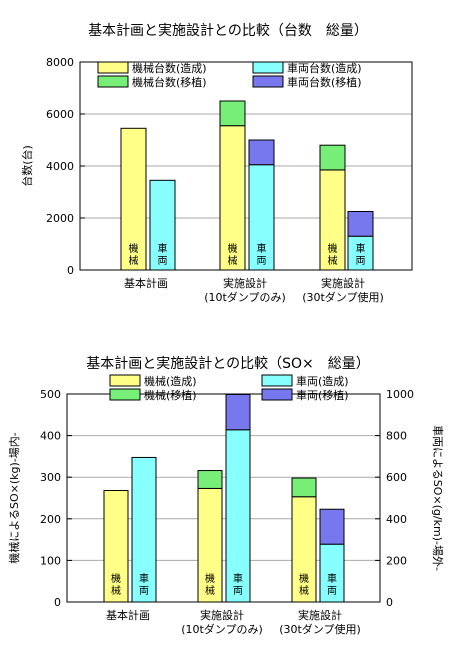  Describe the element at coordinates (14, 497) in the screenshot. I see `chart2-y-axis-label: 機械によるSO×(kg)-場内-` at that location.